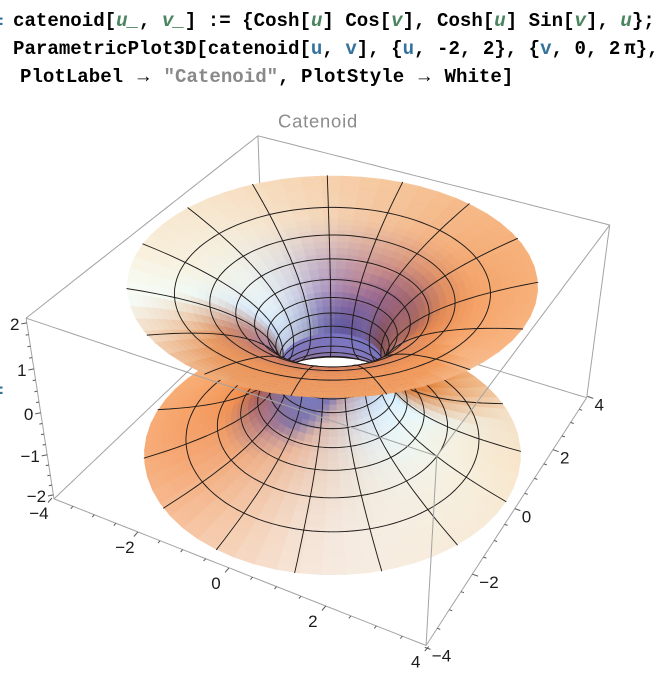  What do you see at coordinates (318, 121) in the screenshot?
I see `svg-text: Catenoid` at bounding box center [318, 121].